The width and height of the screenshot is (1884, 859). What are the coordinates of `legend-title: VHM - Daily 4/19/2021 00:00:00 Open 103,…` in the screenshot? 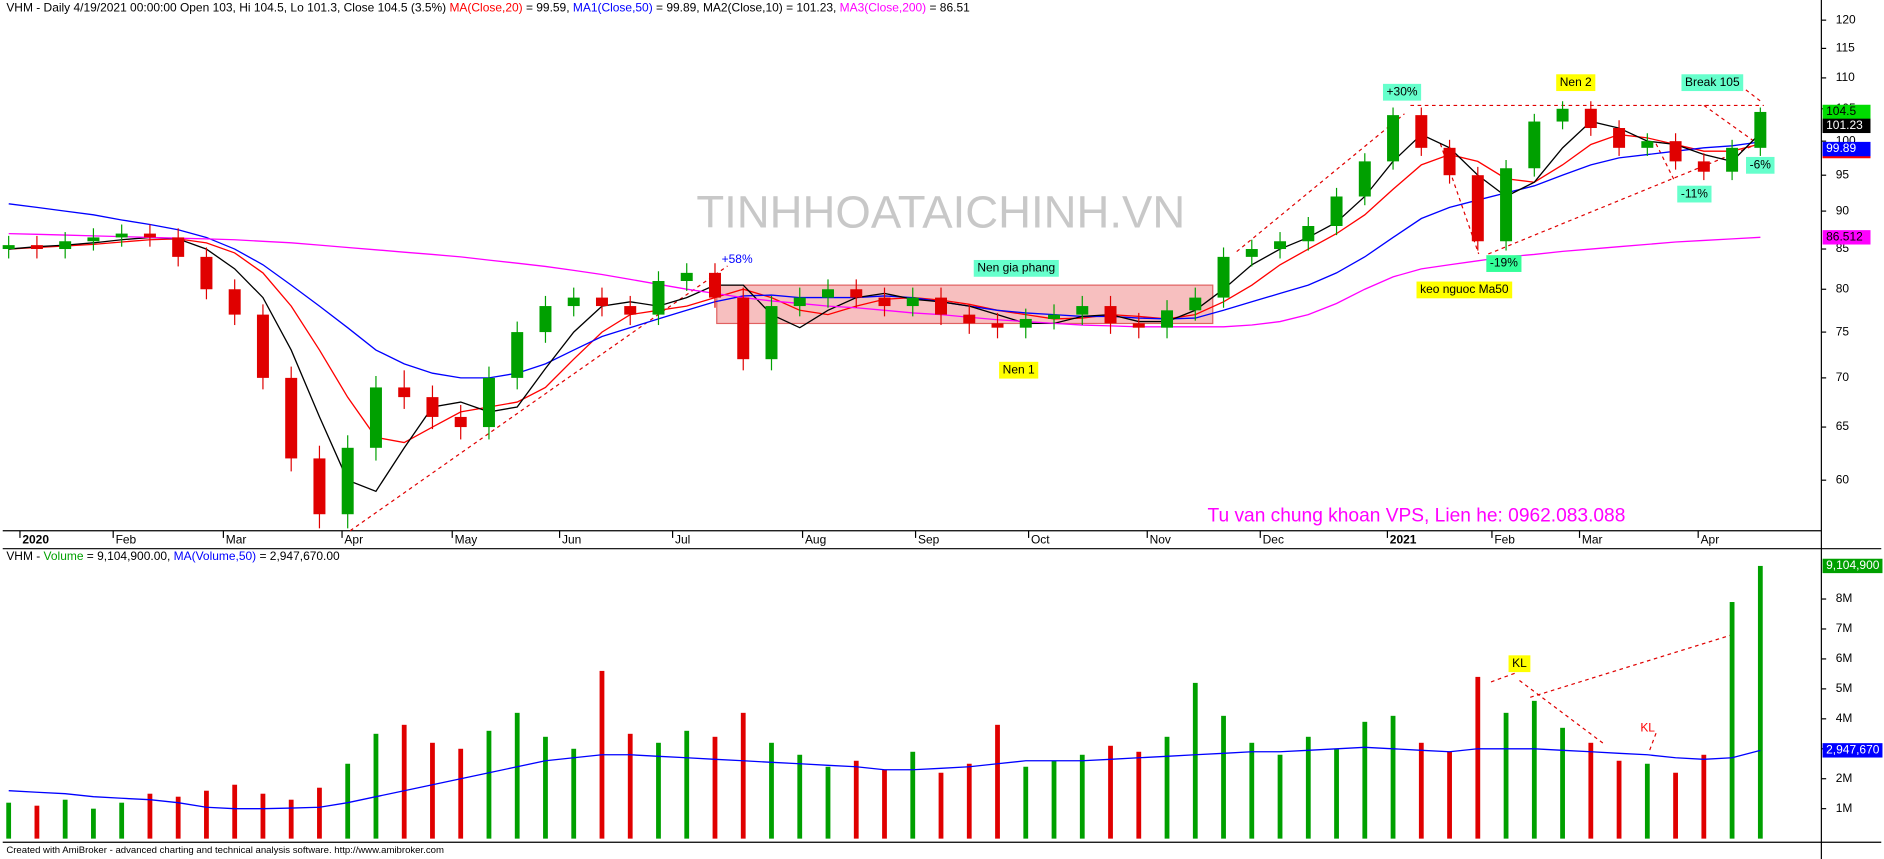 It's located at (227, 8).